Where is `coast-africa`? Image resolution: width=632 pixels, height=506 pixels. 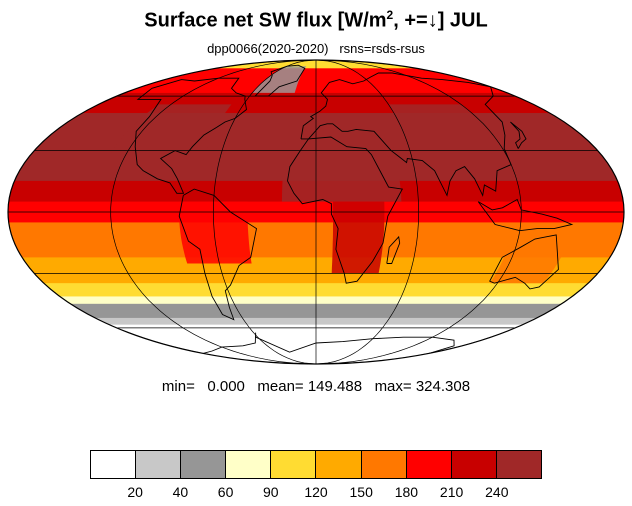 coast-africa is located at coordinates (345, 210).